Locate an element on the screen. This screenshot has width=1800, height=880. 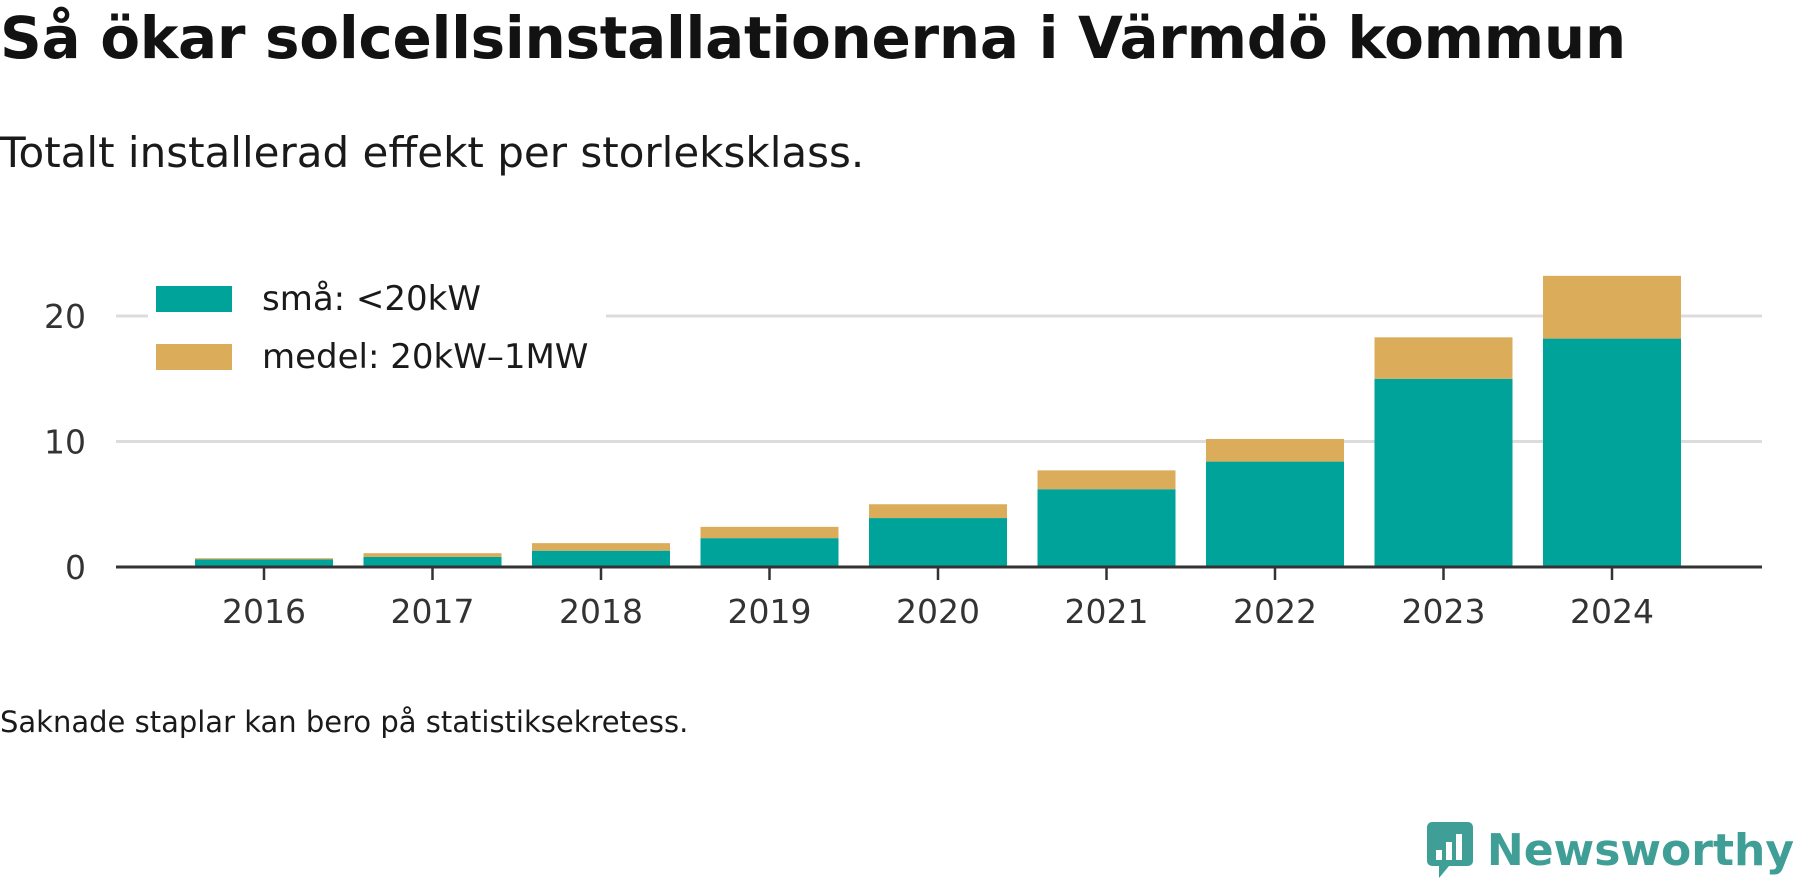
bar-small-2021 is located at coordinates (1106, 528).